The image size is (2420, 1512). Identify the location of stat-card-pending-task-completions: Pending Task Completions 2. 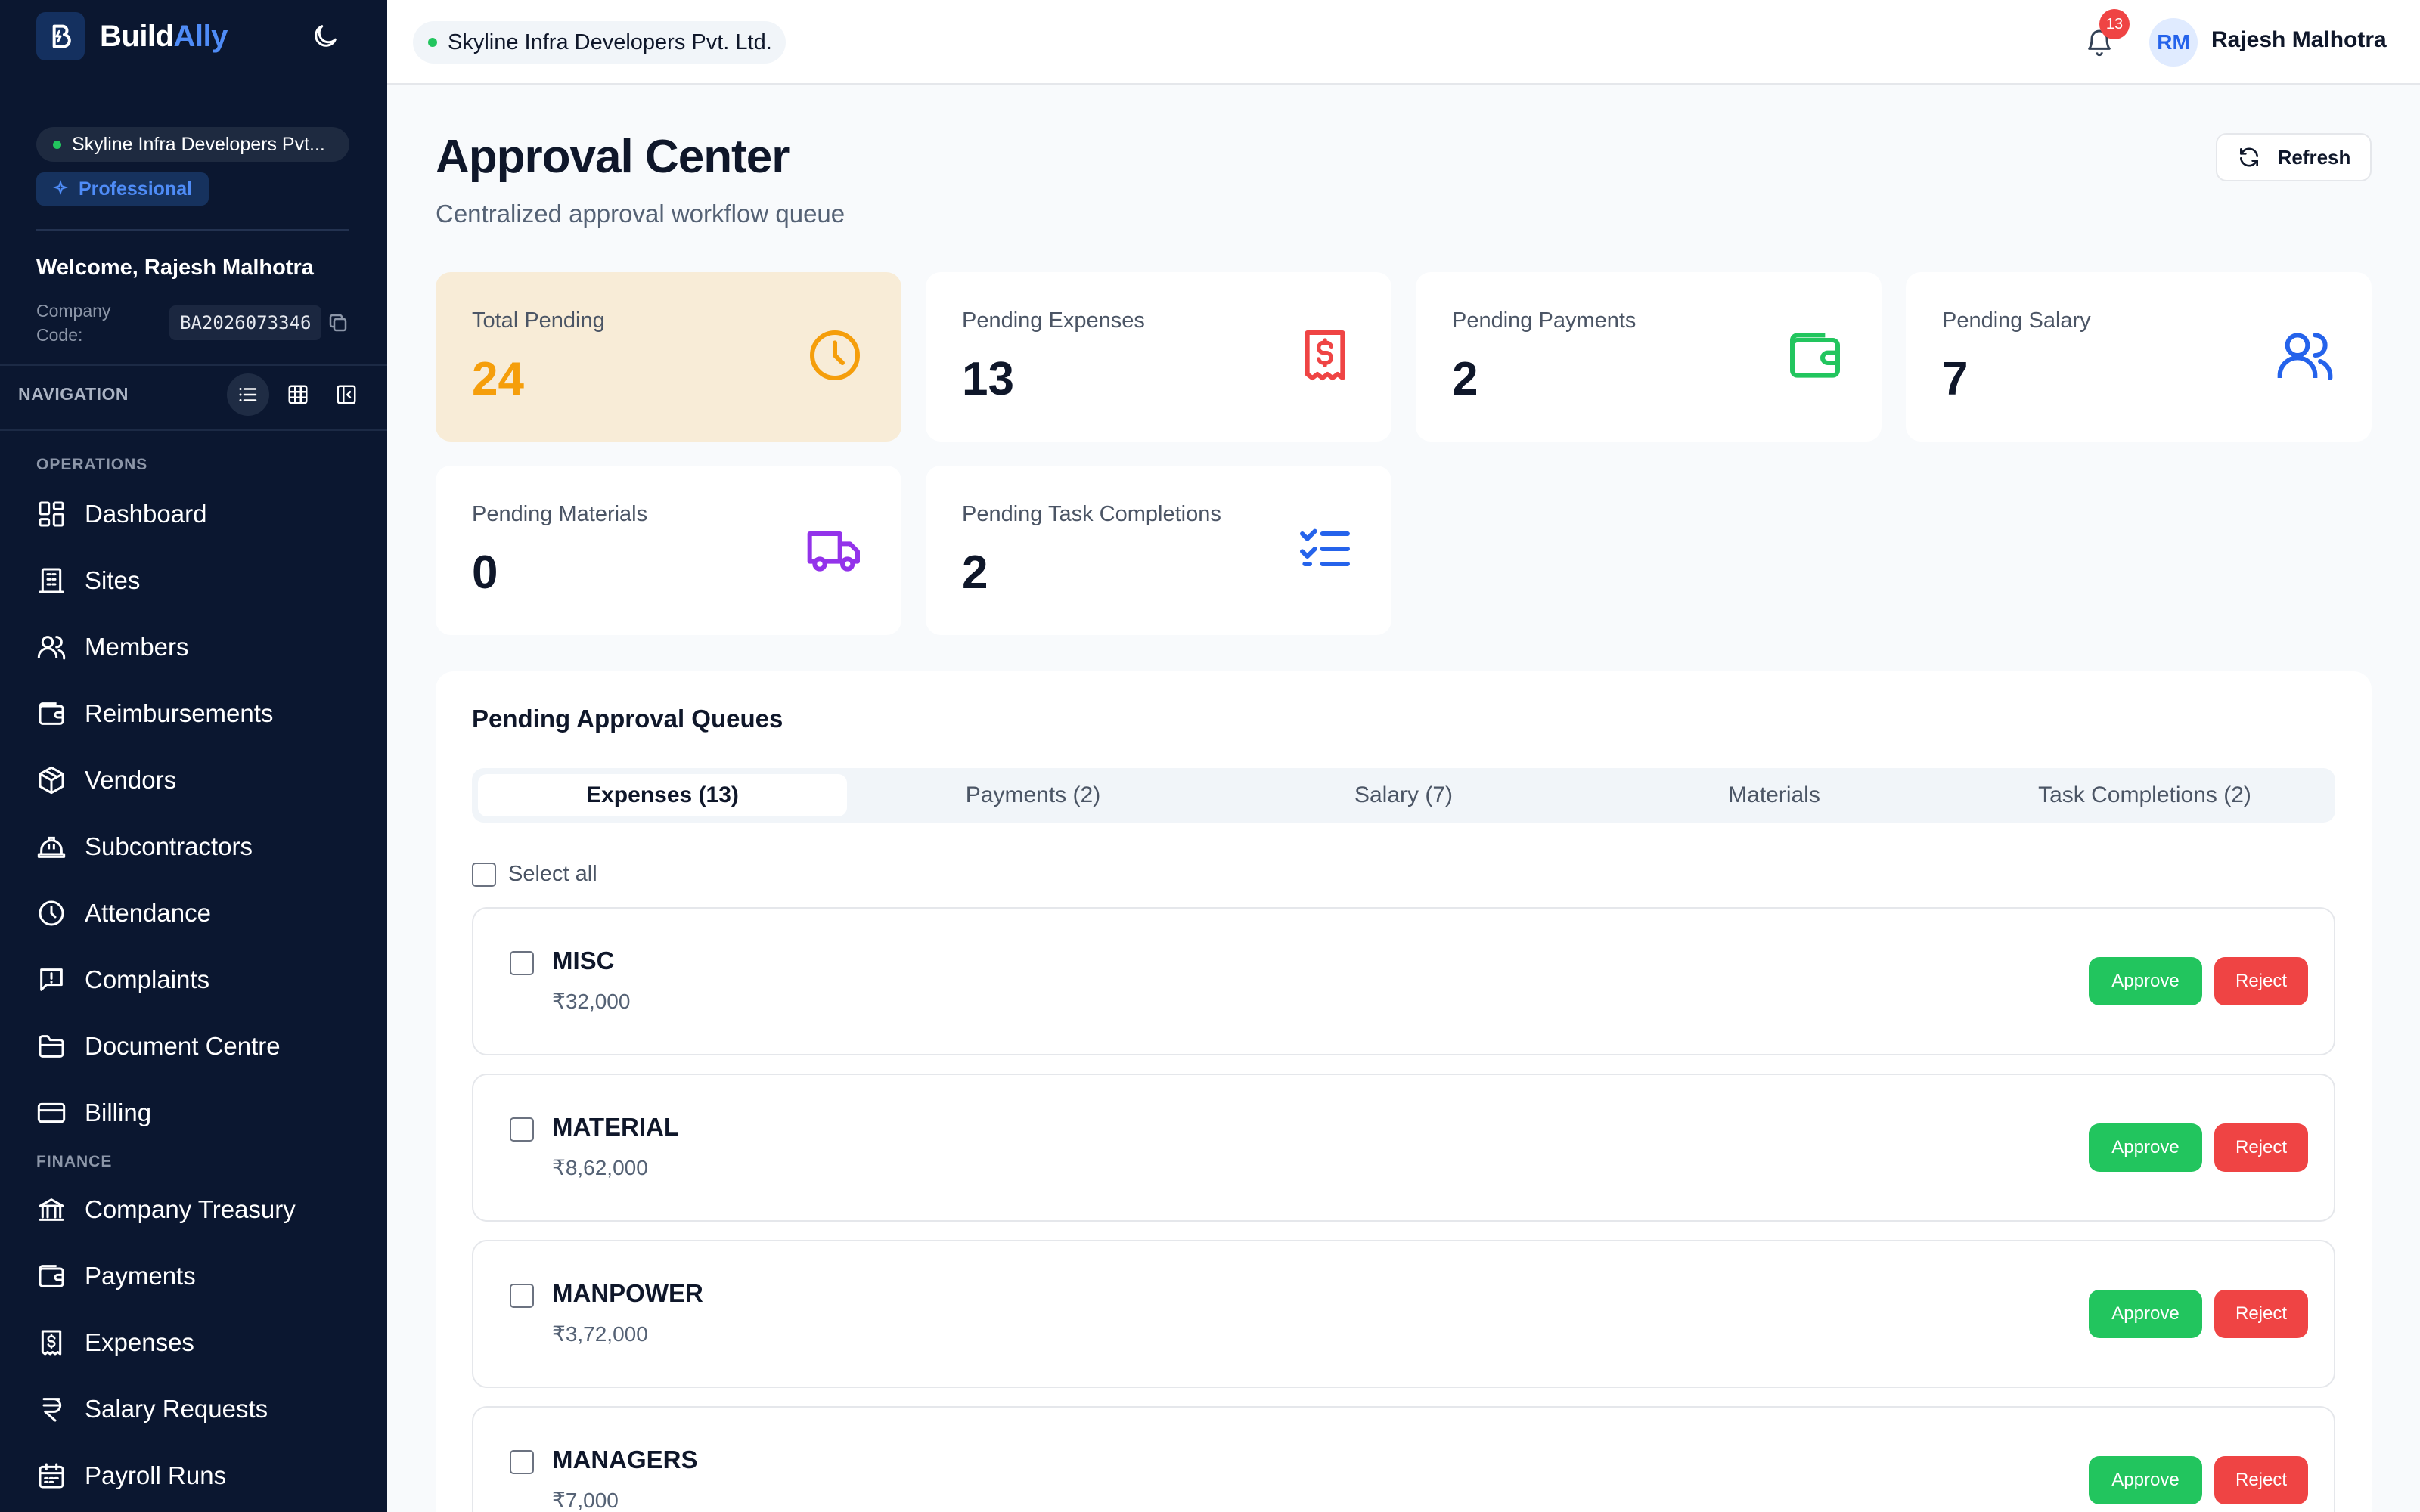
(1159, 551).